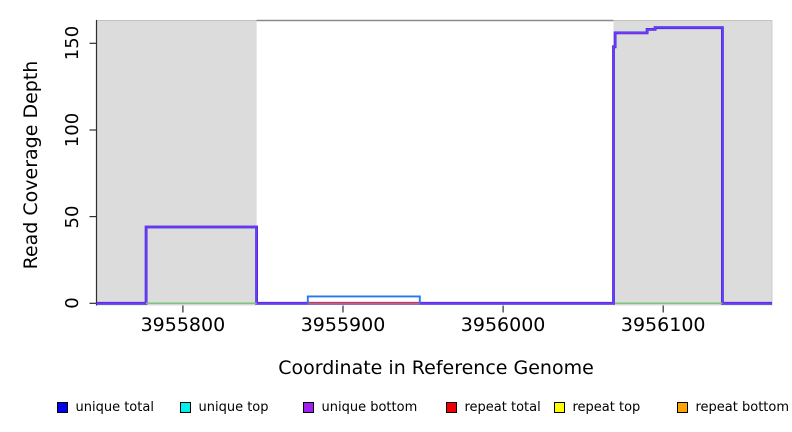  I want to click on legend-label: repeat bottom, so click(742, 407).